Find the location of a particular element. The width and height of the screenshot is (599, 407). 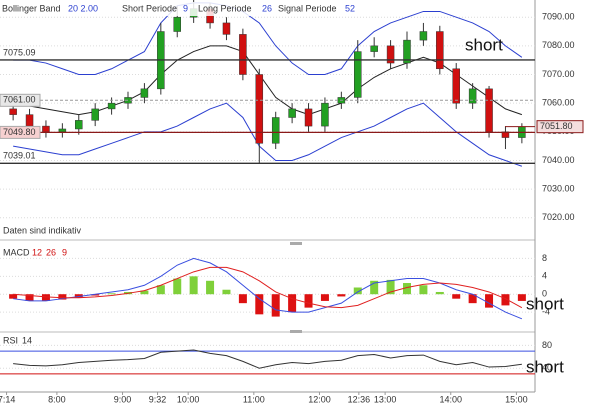

note: Daten sind indikativ is located at coordinates (42, 230).